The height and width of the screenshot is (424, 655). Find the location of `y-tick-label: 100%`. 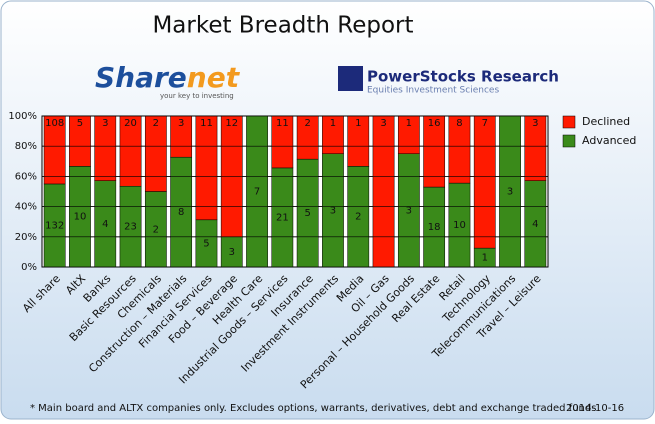

y-tick-label: 100% is located at coordinates (22, 116).